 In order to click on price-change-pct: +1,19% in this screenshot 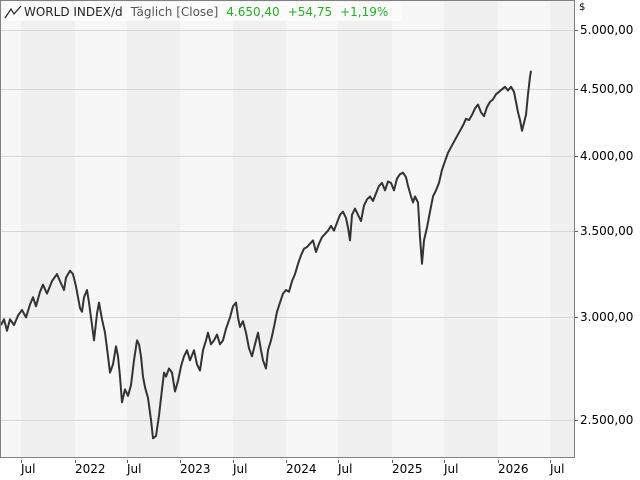, I will do `click(364, 11)`.